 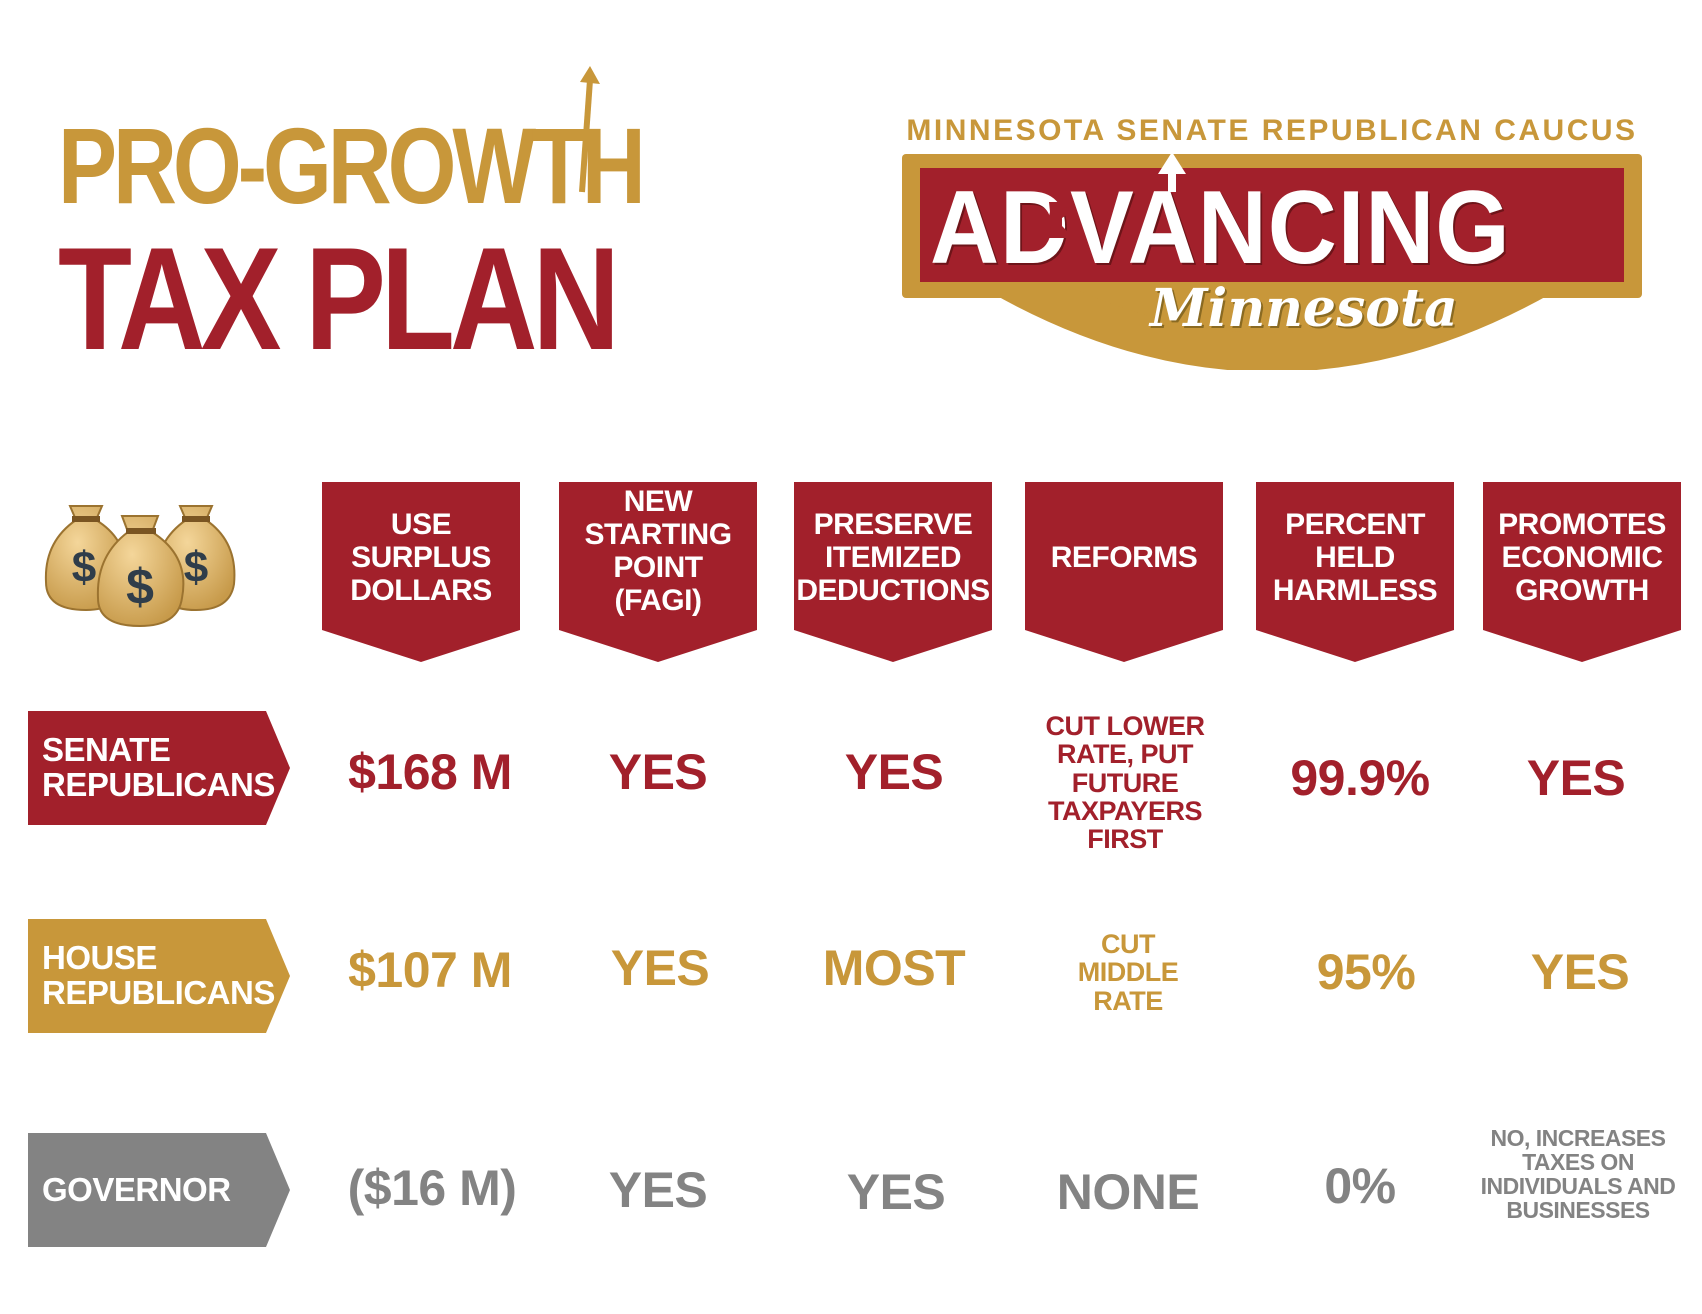 What do you see at coordinates (893, 590) in the screenshot?
I see `column-header-line: DEDUCTIONS` at bounding box center [893, 590].